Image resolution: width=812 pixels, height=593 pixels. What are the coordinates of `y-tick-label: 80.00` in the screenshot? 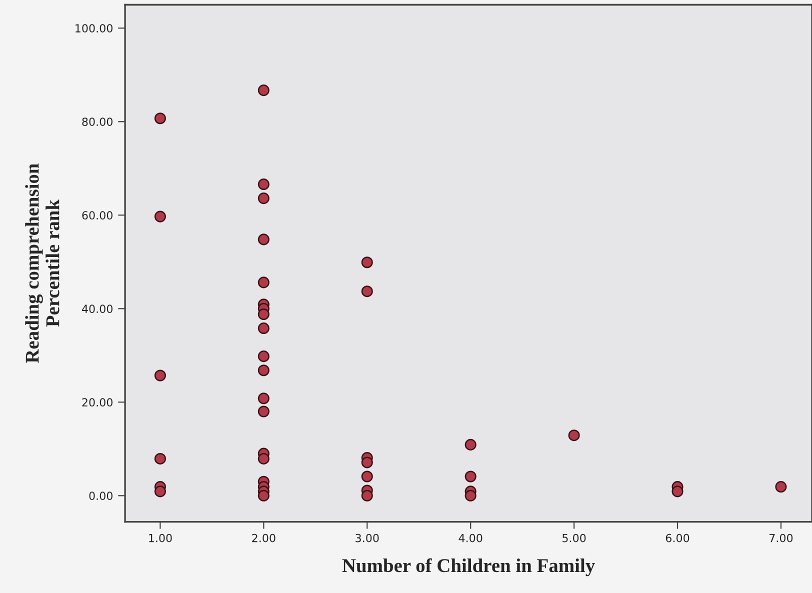 It's located at (97, 122).